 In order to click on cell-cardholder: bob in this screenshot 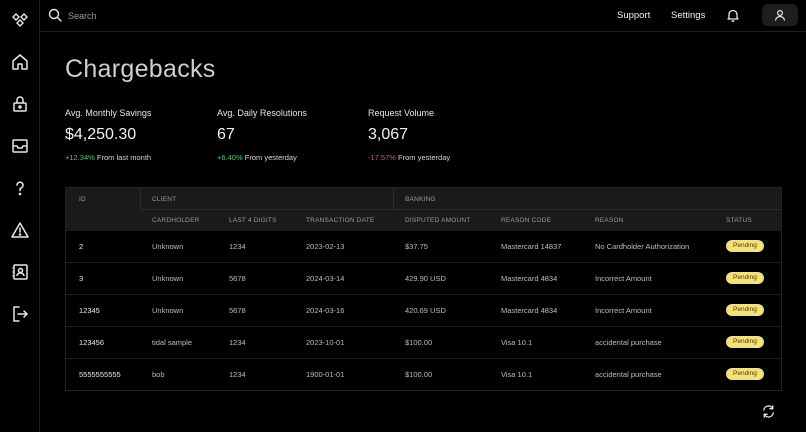, I will do `click(158, 374)`.